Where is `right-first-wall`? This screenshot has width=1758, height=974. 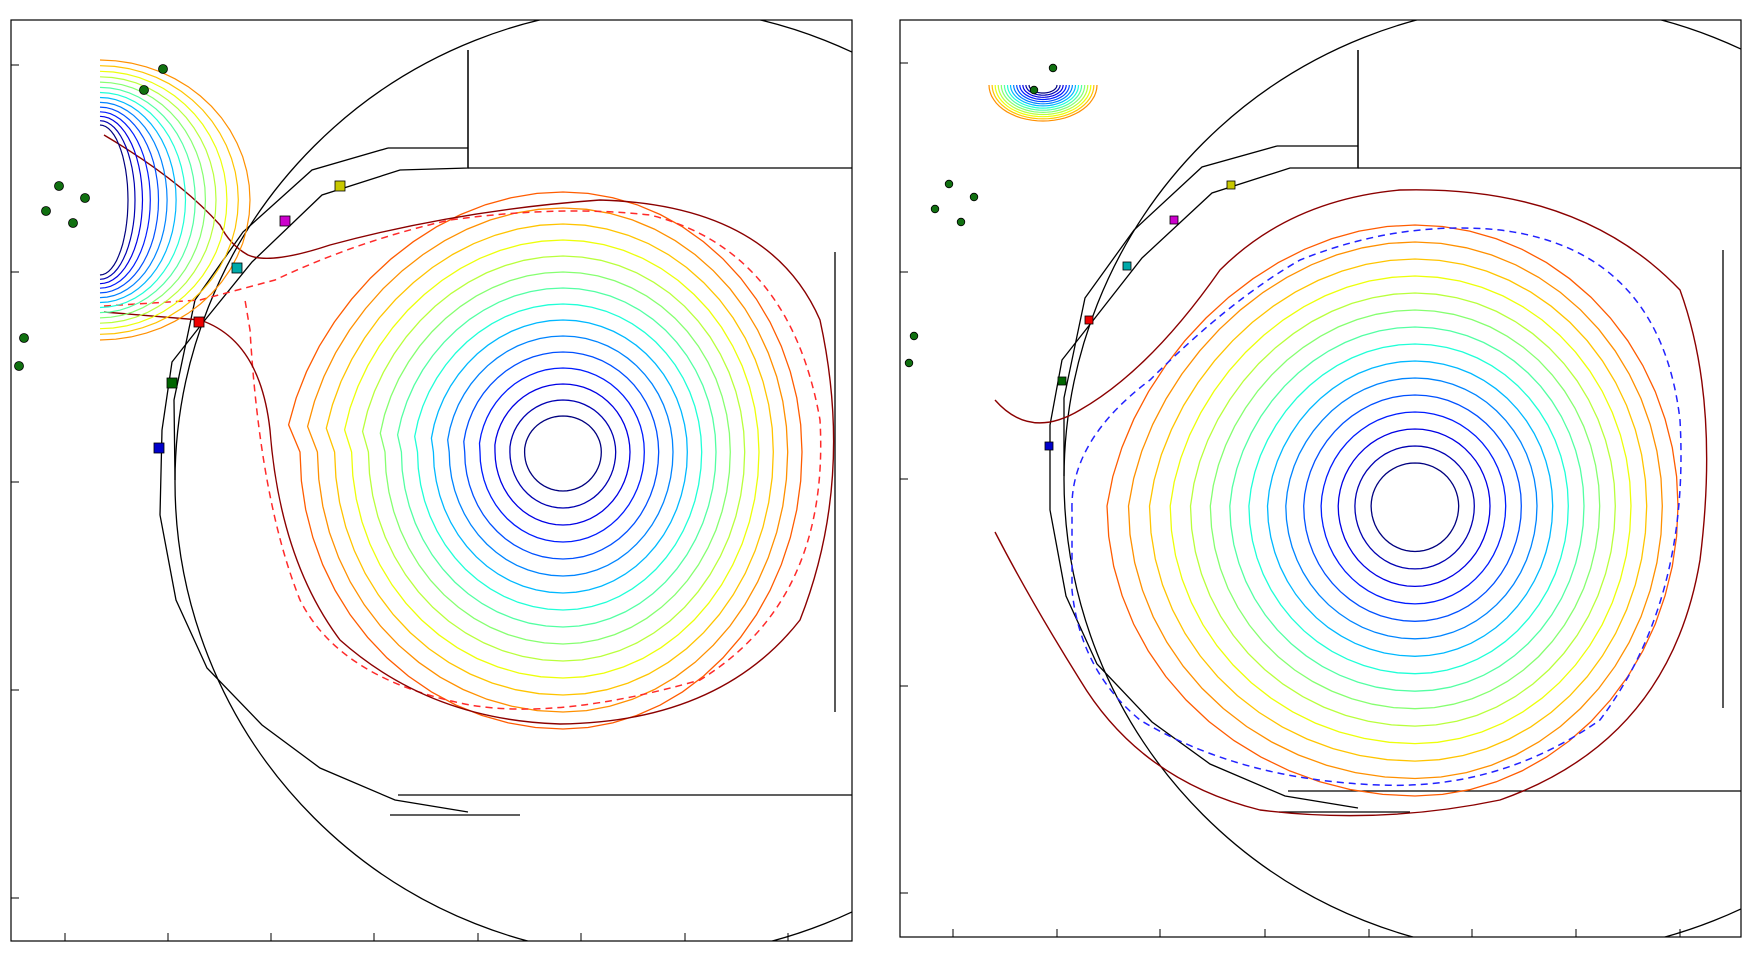
right-first-wall is located at coordinates (1204, 429).